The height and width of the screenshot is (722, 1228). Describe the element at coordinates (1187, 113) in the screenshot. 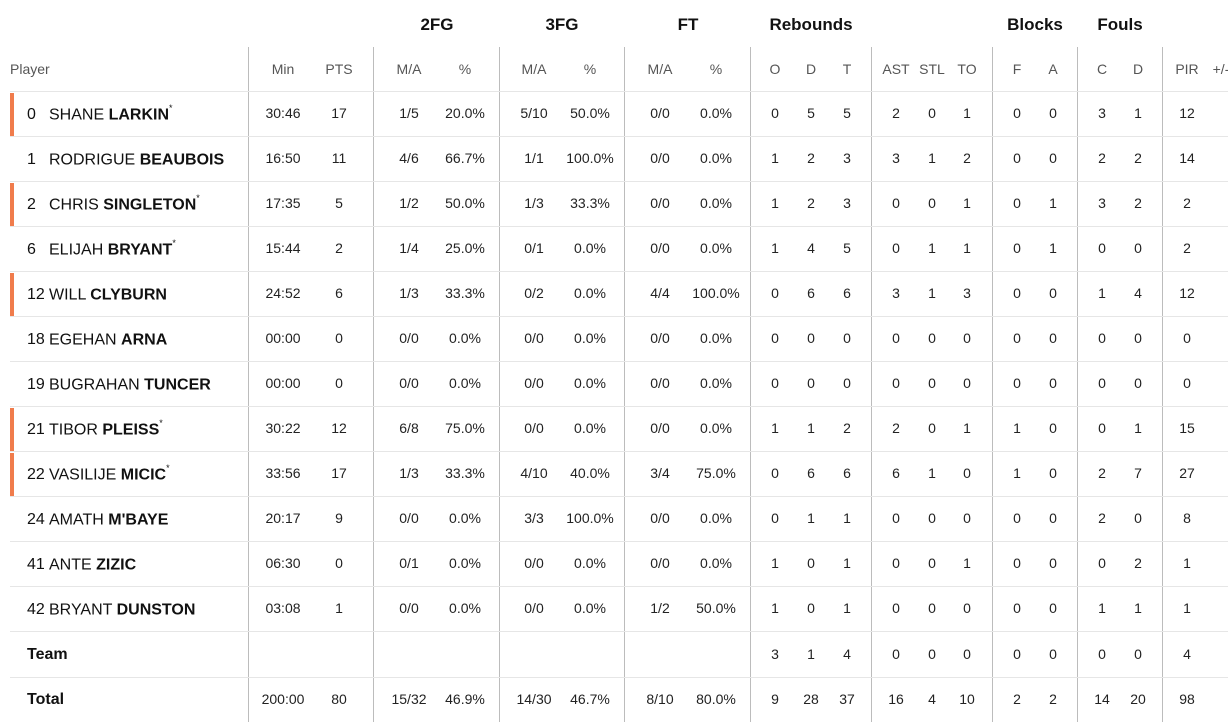

I see `stat-pir: 12` at that location.